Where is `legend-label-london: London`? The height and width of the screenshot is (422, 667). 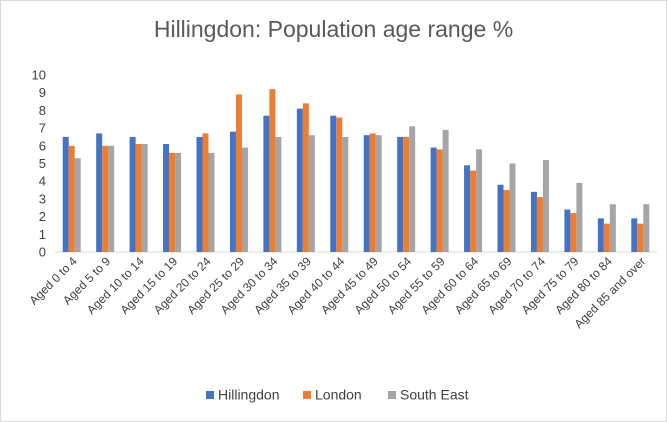
legend-label-london: London is located at coordinates (338, 395).